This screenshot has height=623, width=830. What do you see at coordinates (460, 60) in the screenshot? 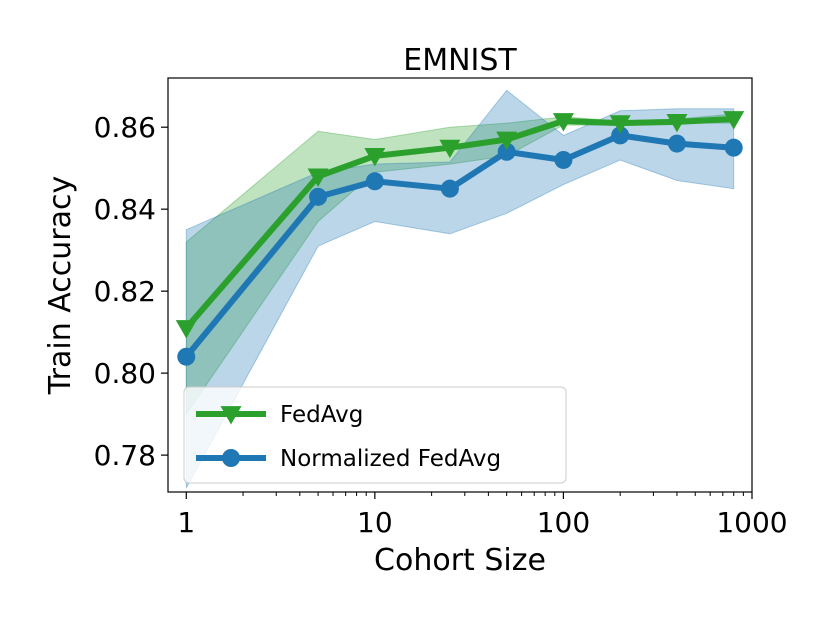
I see `chart-title: EMNIST` at bounding box center [460, 60].